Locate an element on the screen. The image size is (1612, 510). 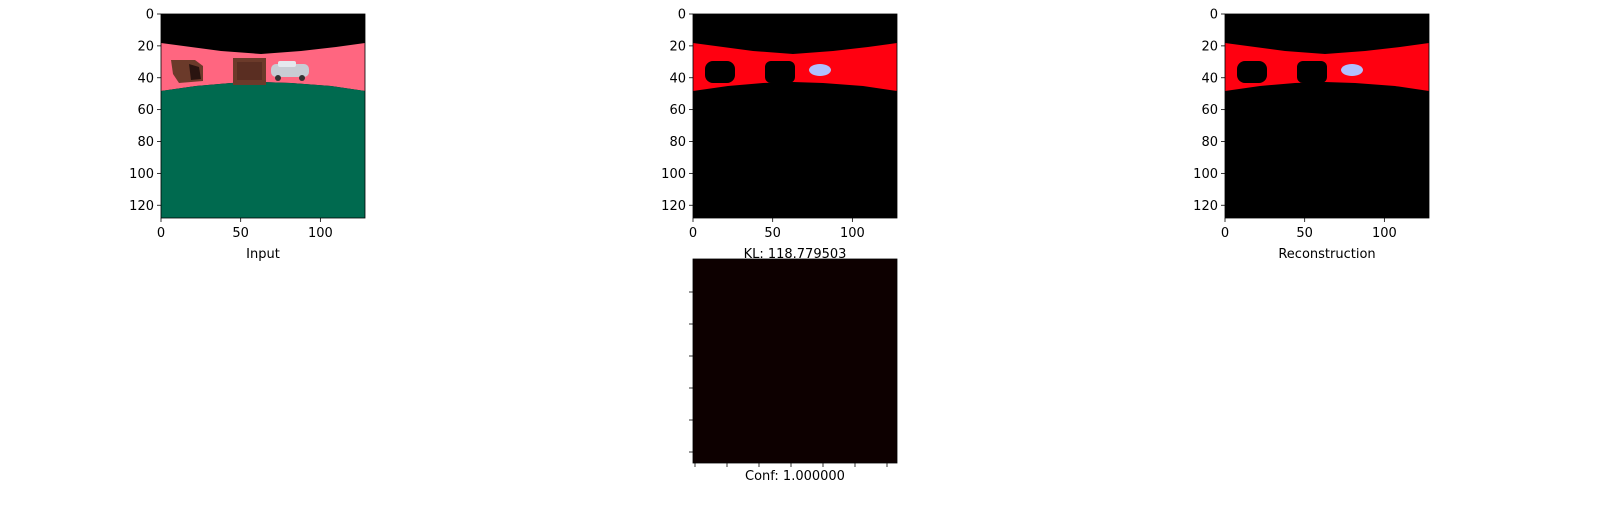
reconstruction-xlabel: Reconstruction is located at coordinates (1326, 254).